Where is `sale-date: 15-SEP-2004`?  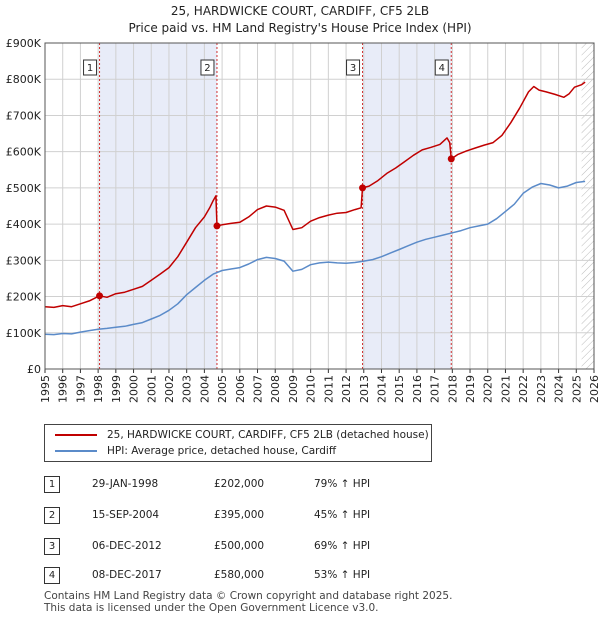 sale-date: 15-SEP-2004 is located at coordinates (126, 515).